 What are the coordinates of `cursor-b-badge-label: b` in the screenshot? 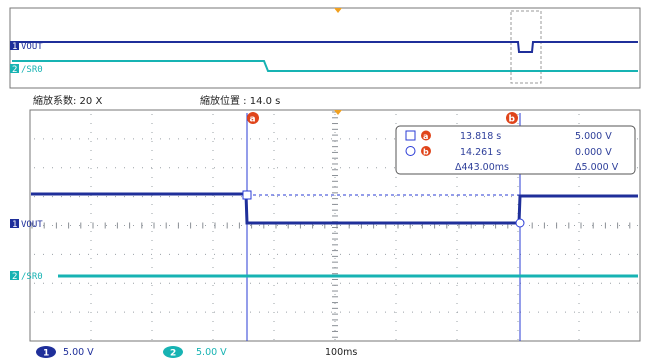 It's located at (426, 152).